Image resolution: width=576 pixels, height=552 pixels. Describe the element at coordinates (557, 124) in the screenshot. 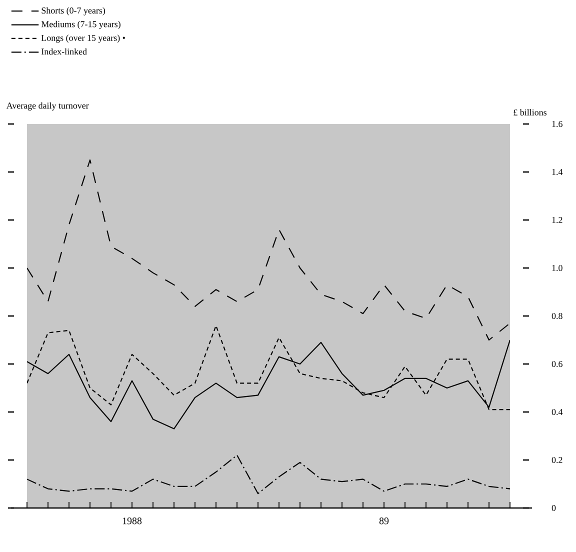

I see `y-tick-label: 1.6` at that location.